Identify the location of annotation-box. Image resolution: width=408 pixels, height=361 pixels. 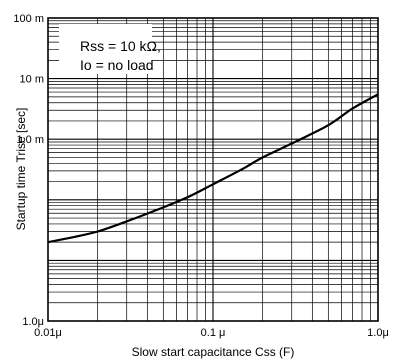
(105, 49).